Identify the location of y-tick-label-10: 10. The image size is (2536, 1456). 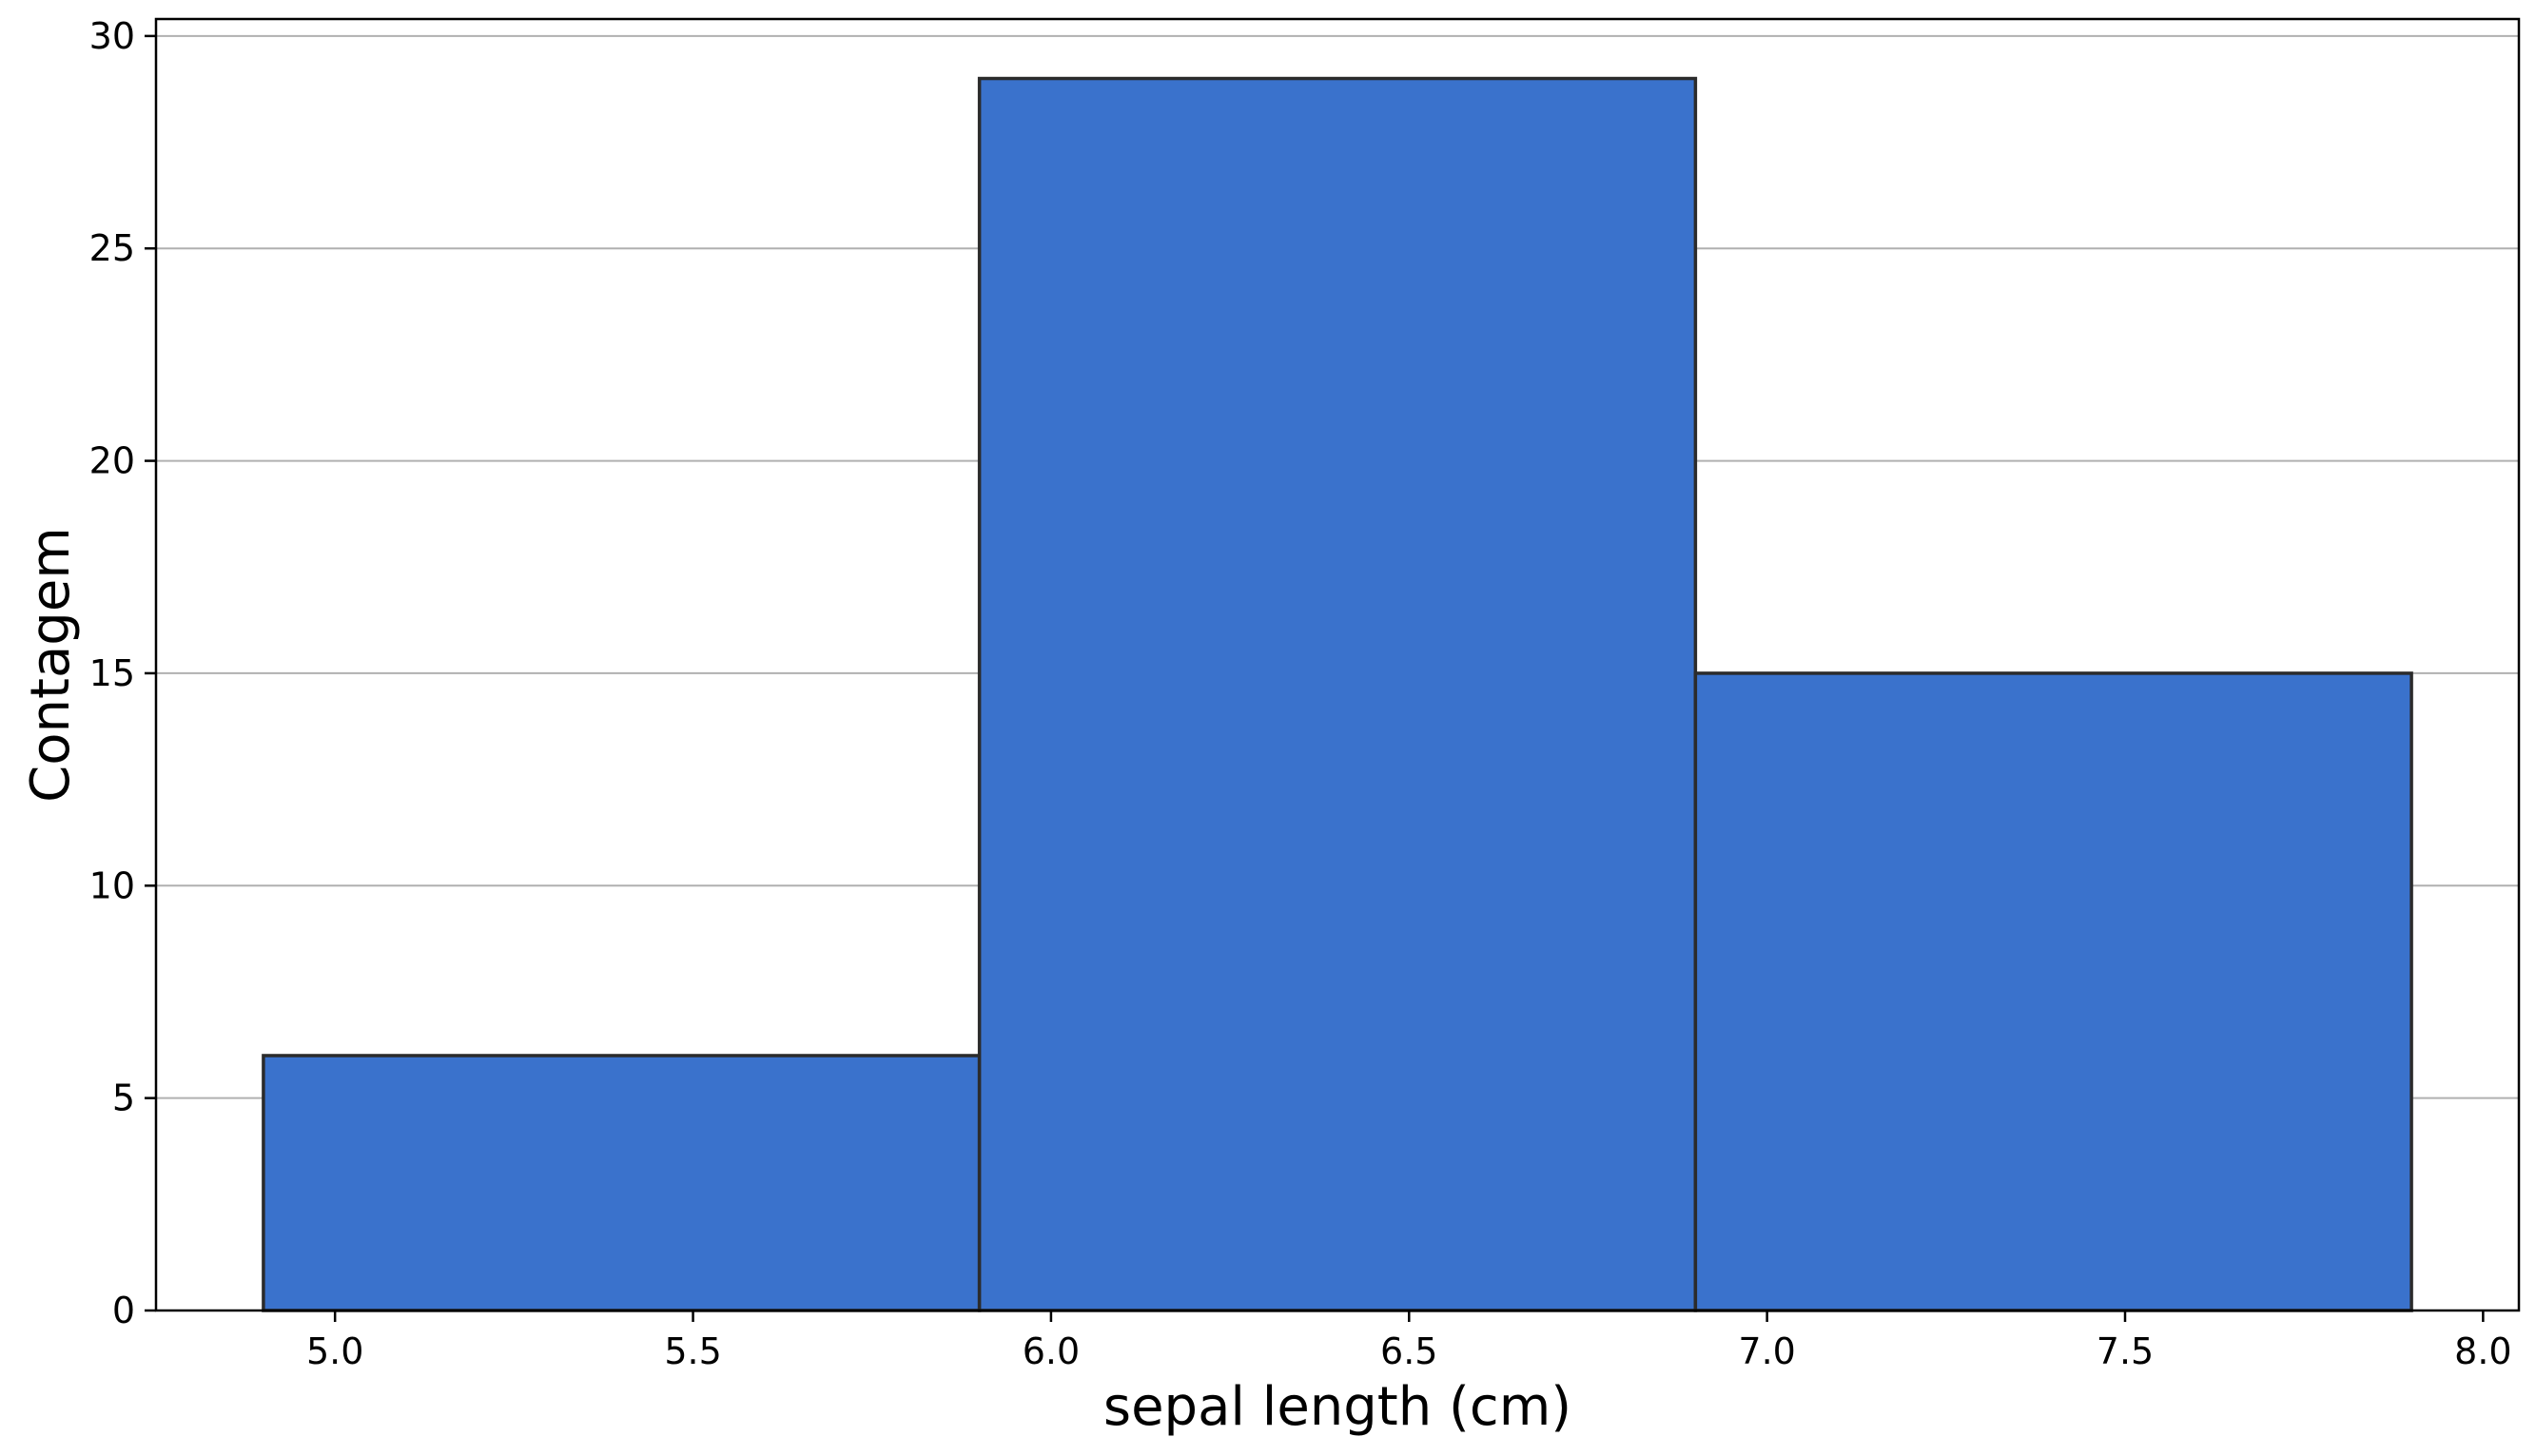
(112, 885).